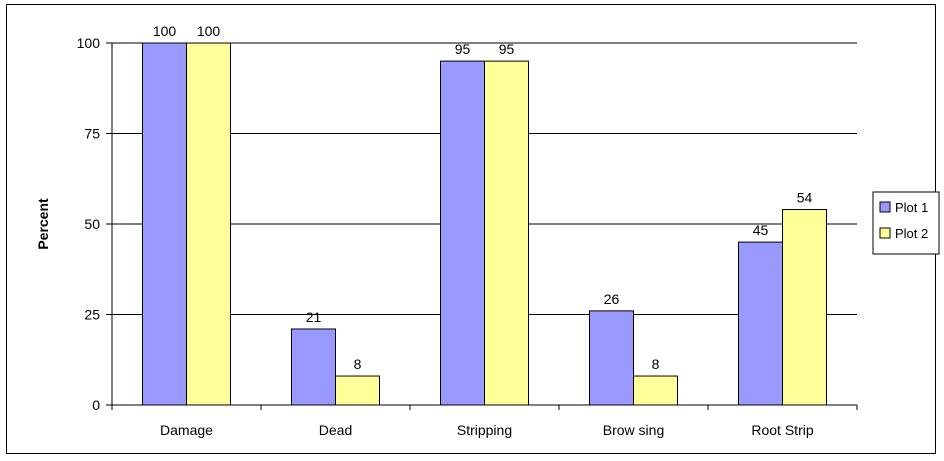  I want to click on legend-label: Plot 1, so click(911, 207).